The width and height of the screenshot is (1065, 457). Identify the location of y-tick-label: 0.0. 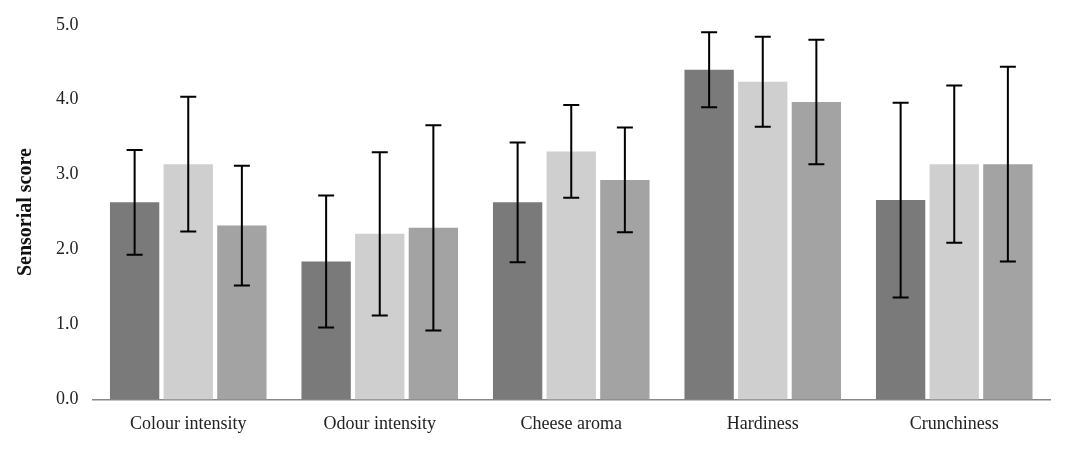
(67, 398).